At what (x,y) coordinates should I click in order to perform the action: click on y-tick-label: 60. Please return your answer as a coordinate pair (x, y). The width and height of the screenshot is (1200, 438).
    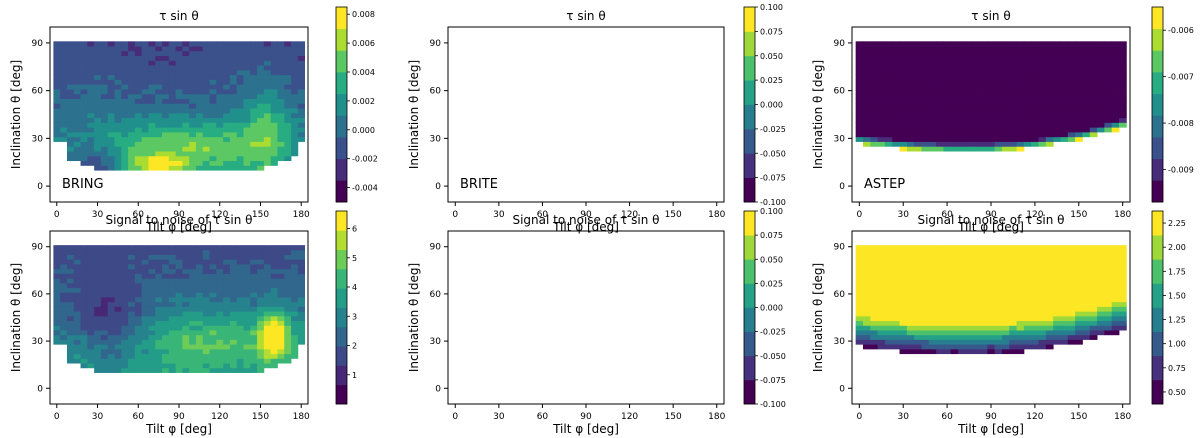
    Looking at the image, I should click on (38, 92).